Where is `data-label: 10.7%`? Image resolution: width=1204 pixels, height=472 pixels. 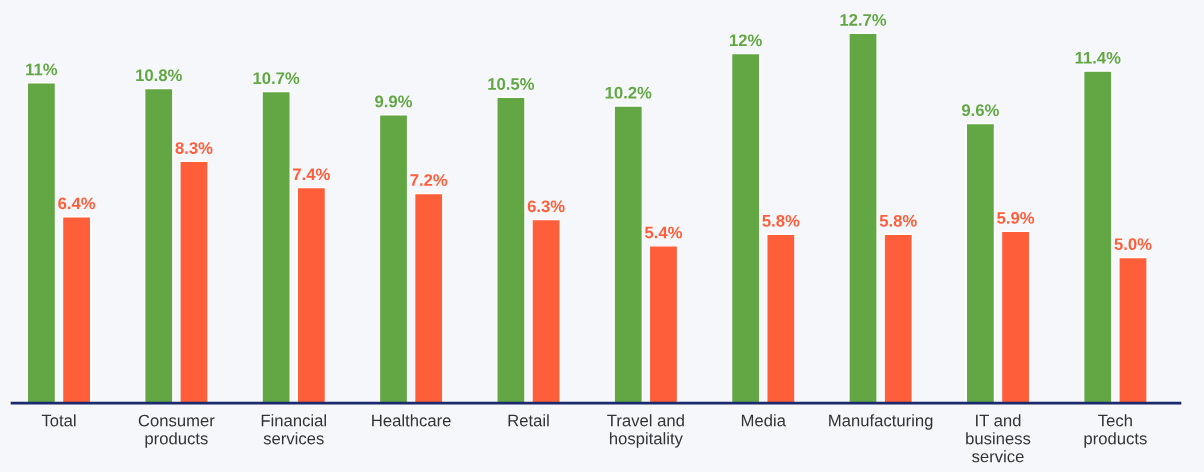 data-label: 10.7% is located at coordinates (276, 78).